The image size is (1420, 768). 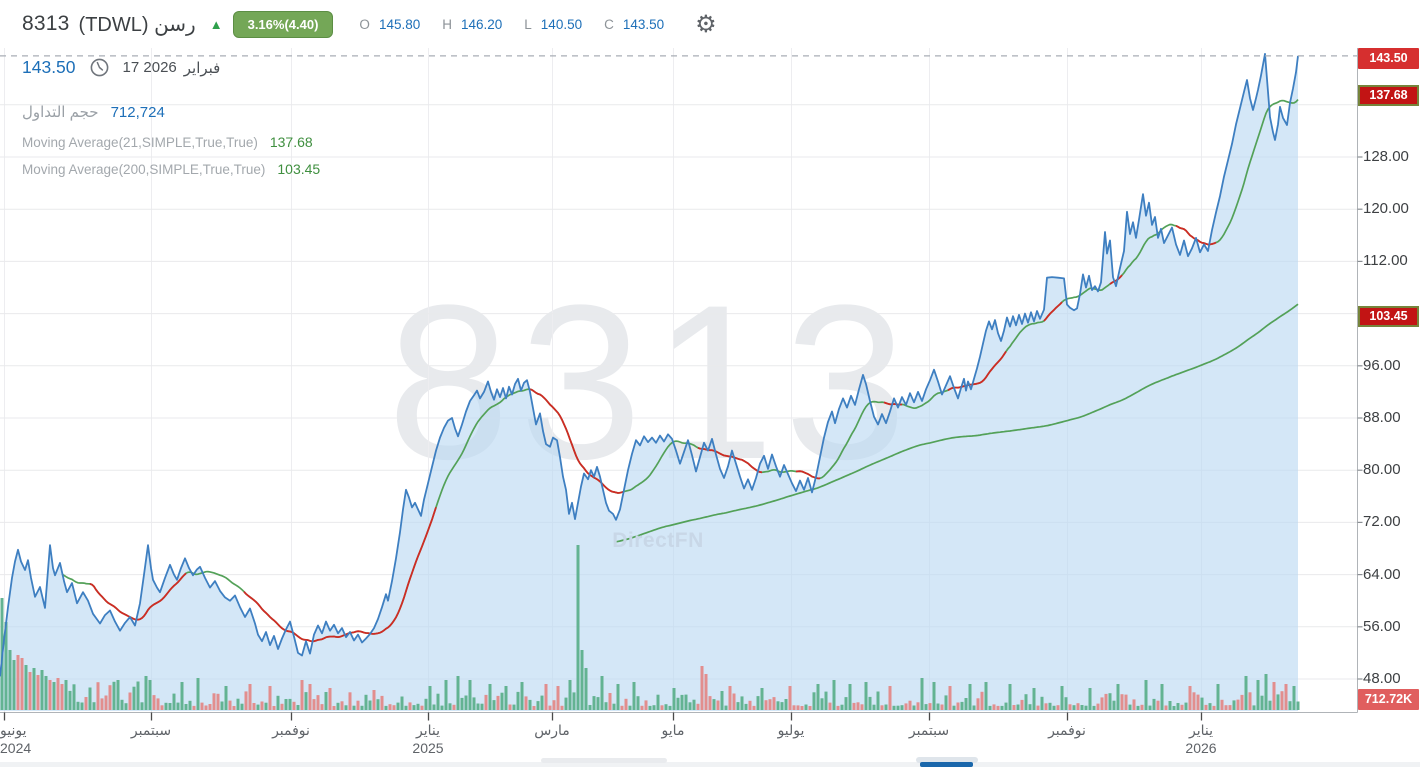 I want to click on legend-volume-row: حجم التداول 712,724, so click(x=171, y=112).